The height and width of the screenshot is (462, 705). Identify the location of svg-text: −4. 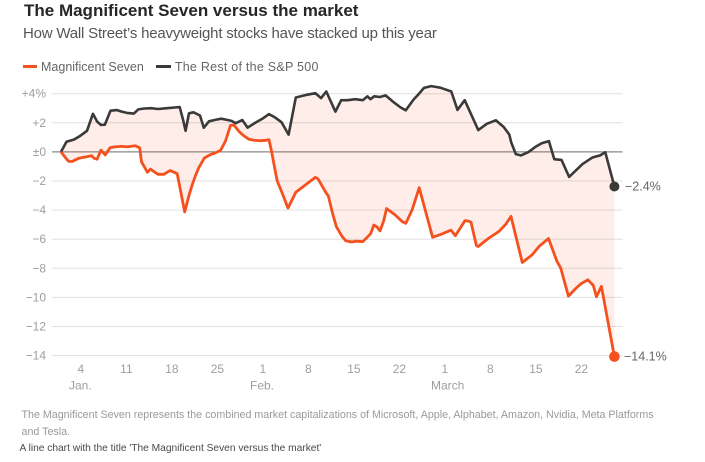
(39, 210).